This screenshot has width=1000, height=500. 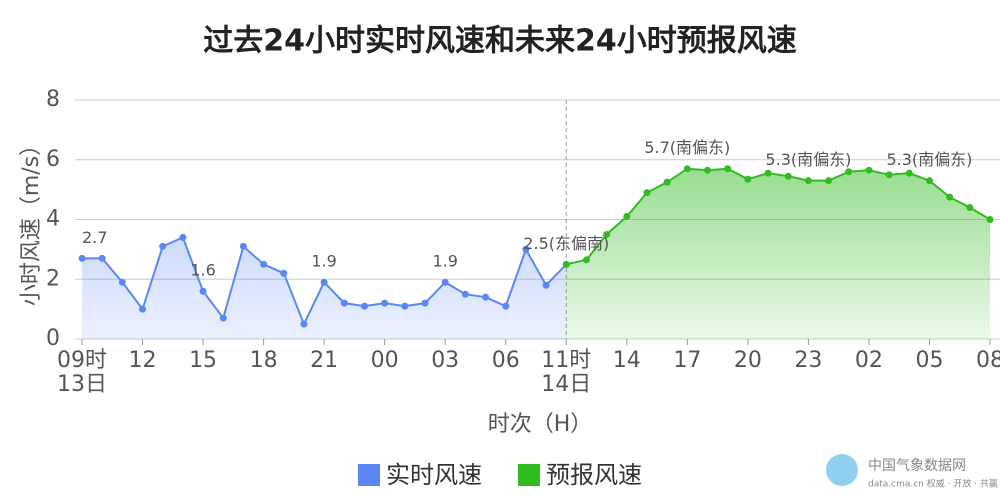 What do you see at coordinates (53, 159) in the screenshot?
I see `y-tick-label: 6` at bounding box center [53, 159].